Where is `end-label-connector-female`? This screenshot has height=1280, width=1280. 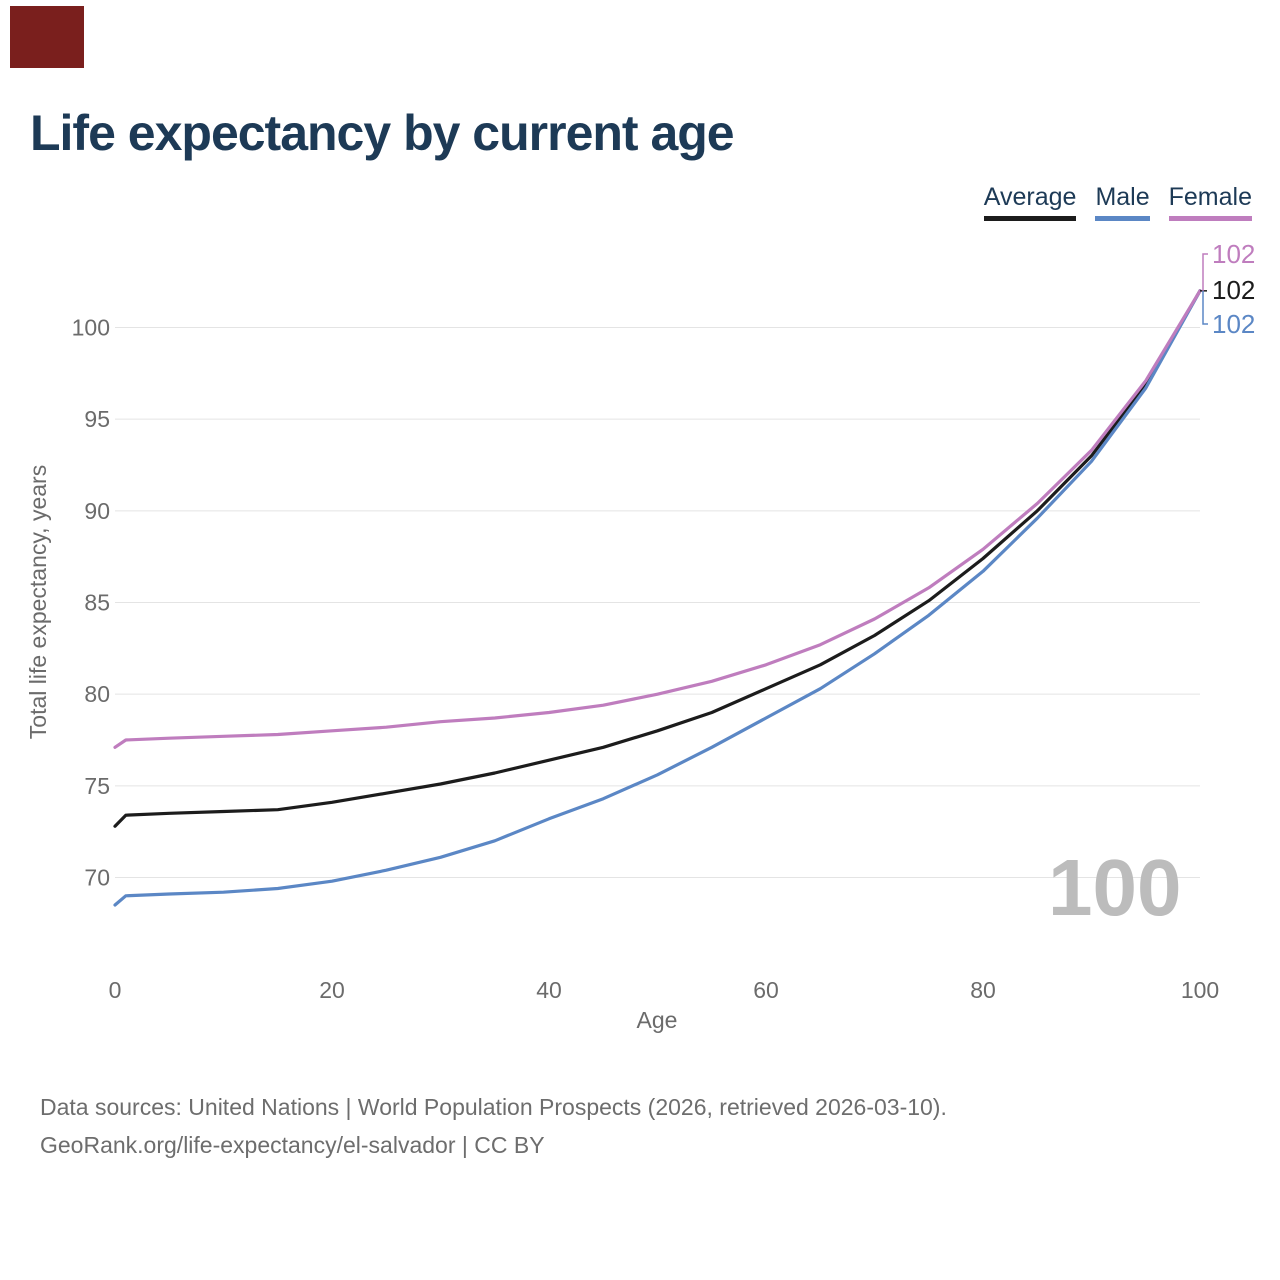
end-label-connector-female is located at coordinates (1205, 272).